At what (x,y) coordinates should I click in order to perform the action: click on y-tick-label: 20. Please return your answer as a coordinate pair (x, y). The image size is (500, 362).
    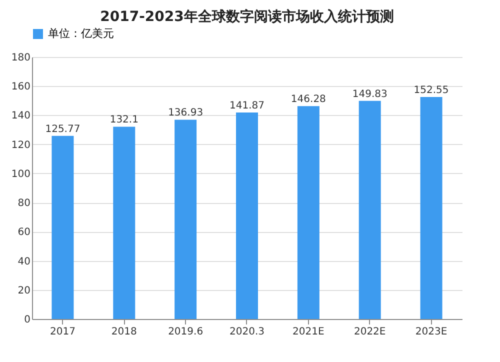
    Looking at the image, I should click on (24, 290).